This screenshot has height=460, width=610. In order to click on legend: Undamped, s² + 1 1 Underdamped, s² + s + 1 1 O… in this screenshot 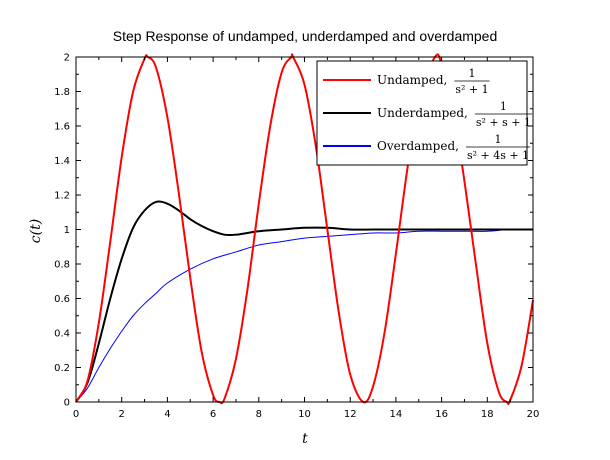, I will do `click(424, 113)`.